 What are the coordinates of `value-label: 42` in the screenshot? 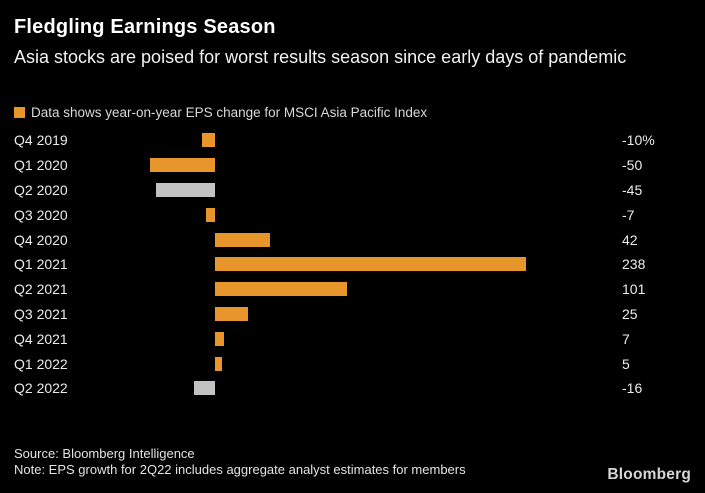 It's located at (630, 239).